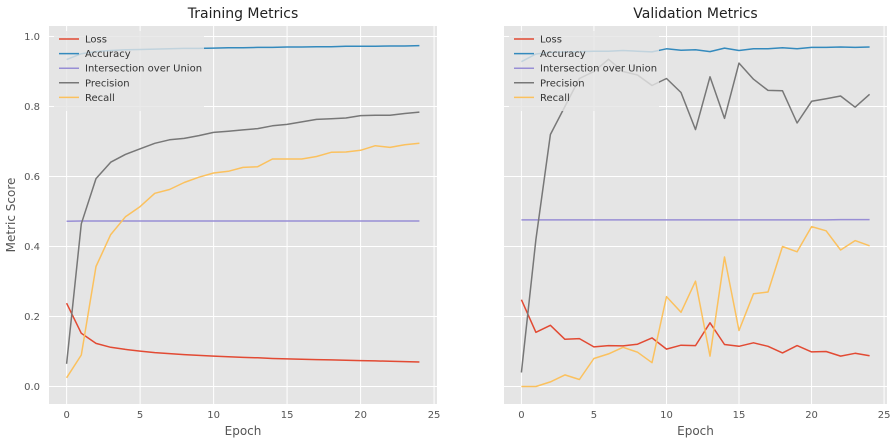 This screenshot has width=894, height=445. I want to click on validation-legend-label: Intersection over Union, so click(598, 69).